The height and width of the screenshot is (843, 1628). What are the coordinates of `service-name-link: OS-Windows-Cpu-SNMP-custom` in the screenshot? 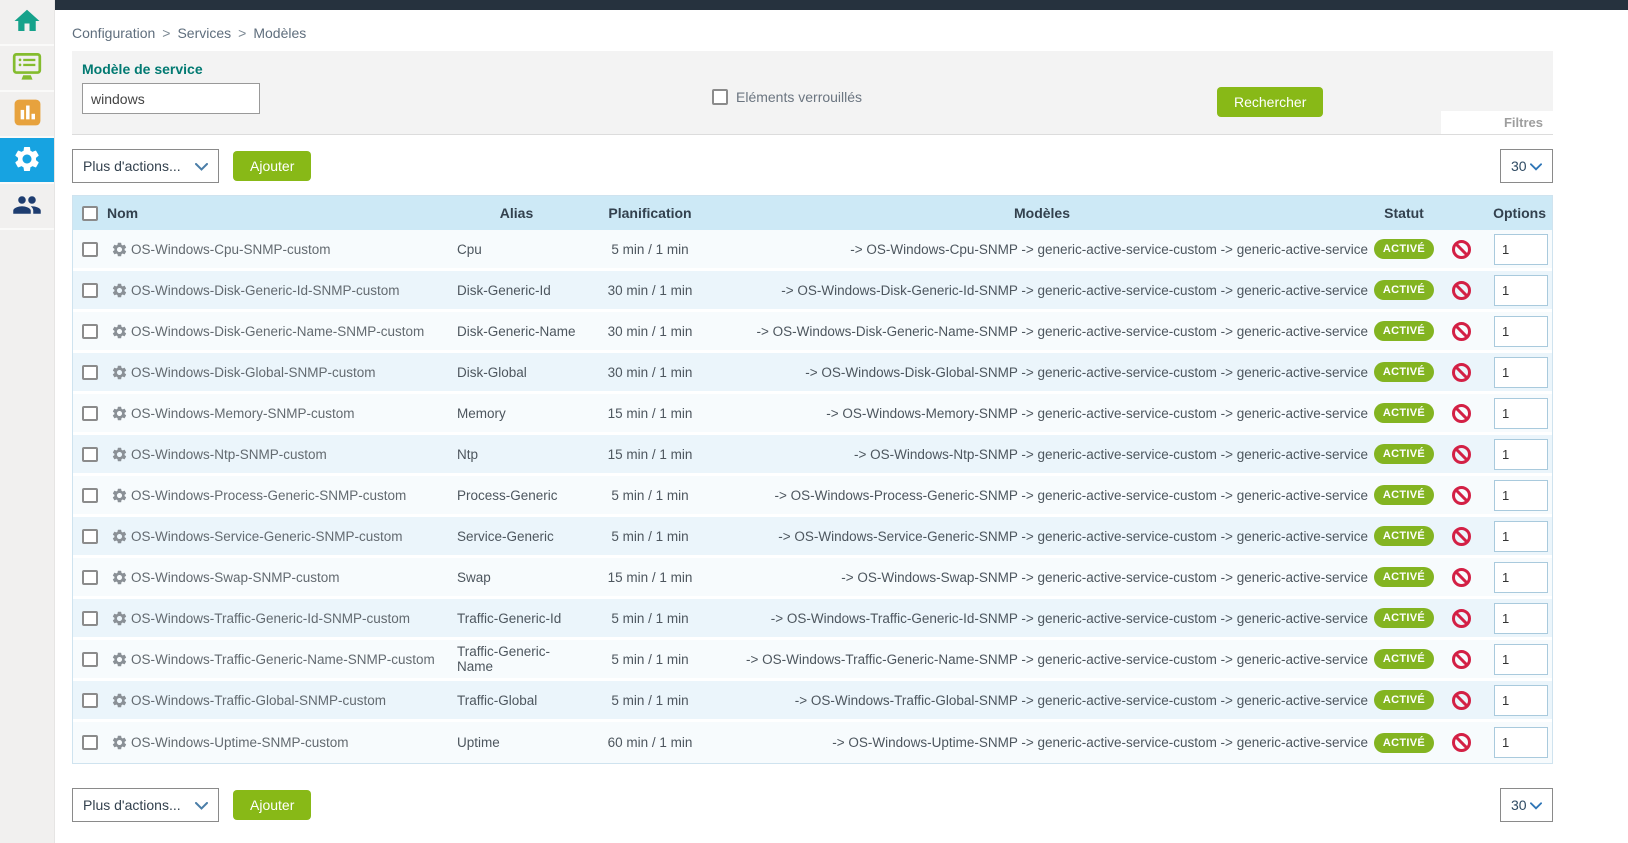 It's located at (231, 249).